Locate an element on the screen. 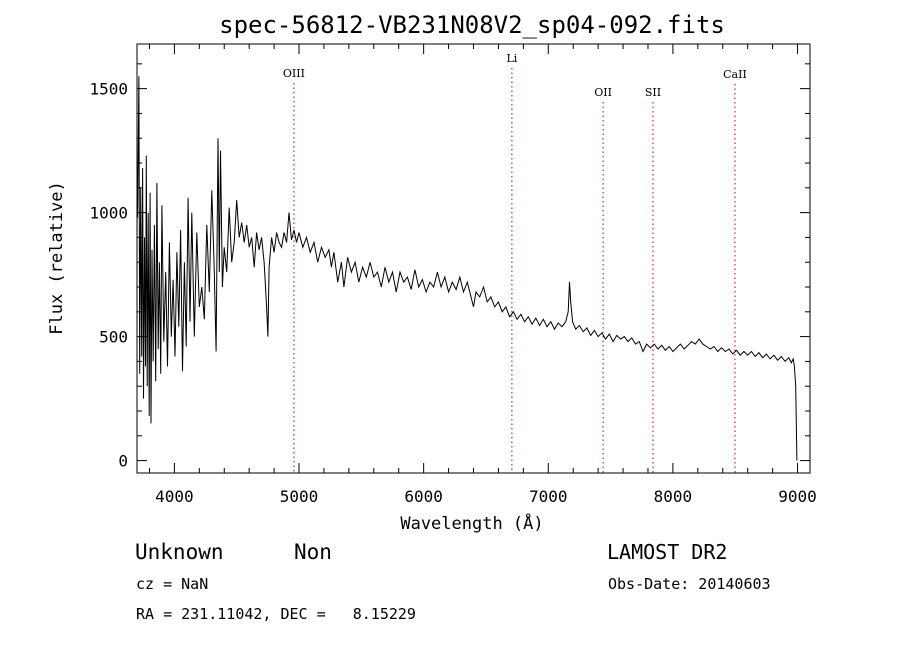 The height and width of the screenshot is (650, 900). survey-label: LAMOST DR2 is located at coordinates (667, 552).